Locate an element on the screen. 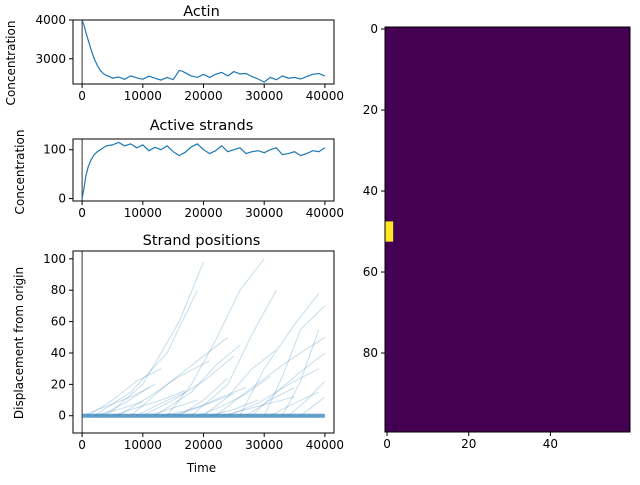 The image size is (640, 485). strand-positions-ytick-label: 40 is located at coordinates (58, 353).